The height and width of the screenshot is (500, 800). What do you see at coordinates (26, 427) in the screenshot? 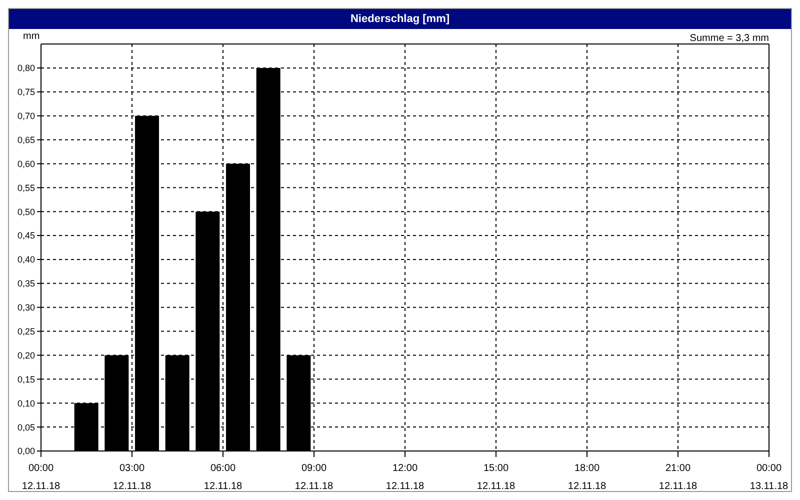
I see `y-tick-label: 0,05` at bounding box center [26, 427].